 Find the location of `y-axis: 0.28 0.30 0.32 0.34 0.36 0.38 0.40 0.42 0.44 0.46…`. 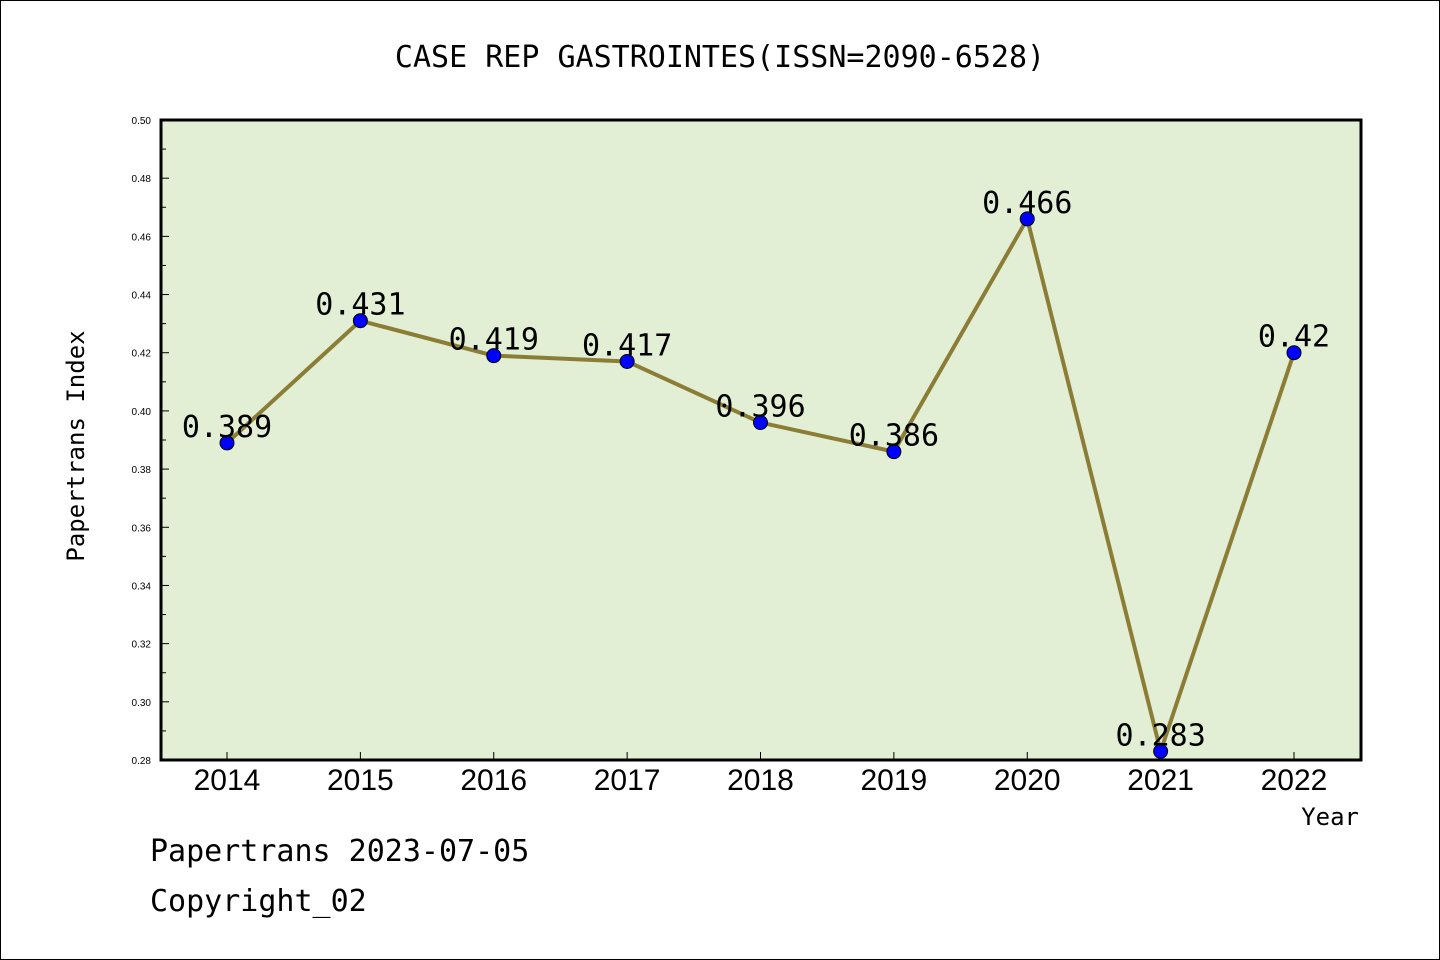

y-axis: 0.28 0.30 0.32 0.34 0.36 0.38 0.40 0.42 0.44 0.46… is located at coordinates (150, 441).